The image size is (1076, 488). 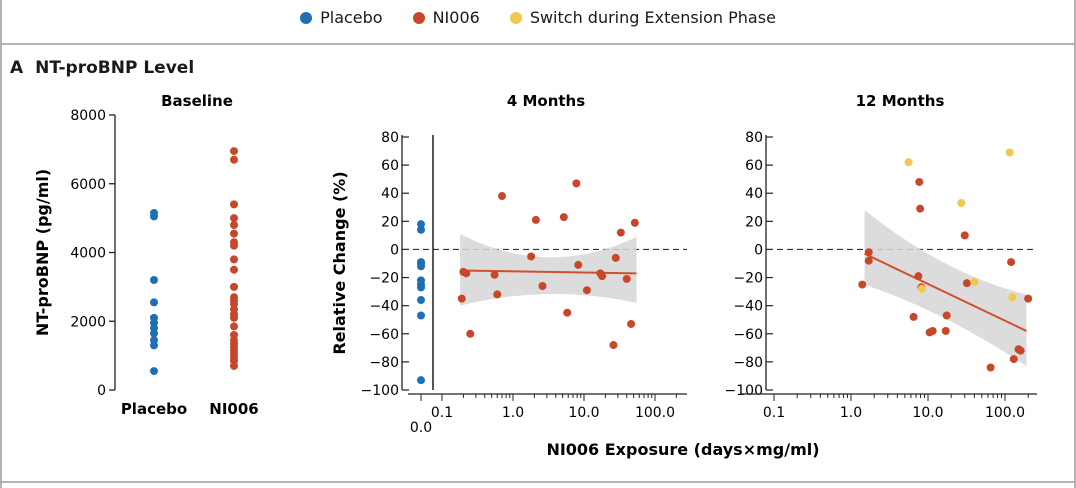 I want to click on month4-y-tick-label: 20, so click(x=390, y=222).